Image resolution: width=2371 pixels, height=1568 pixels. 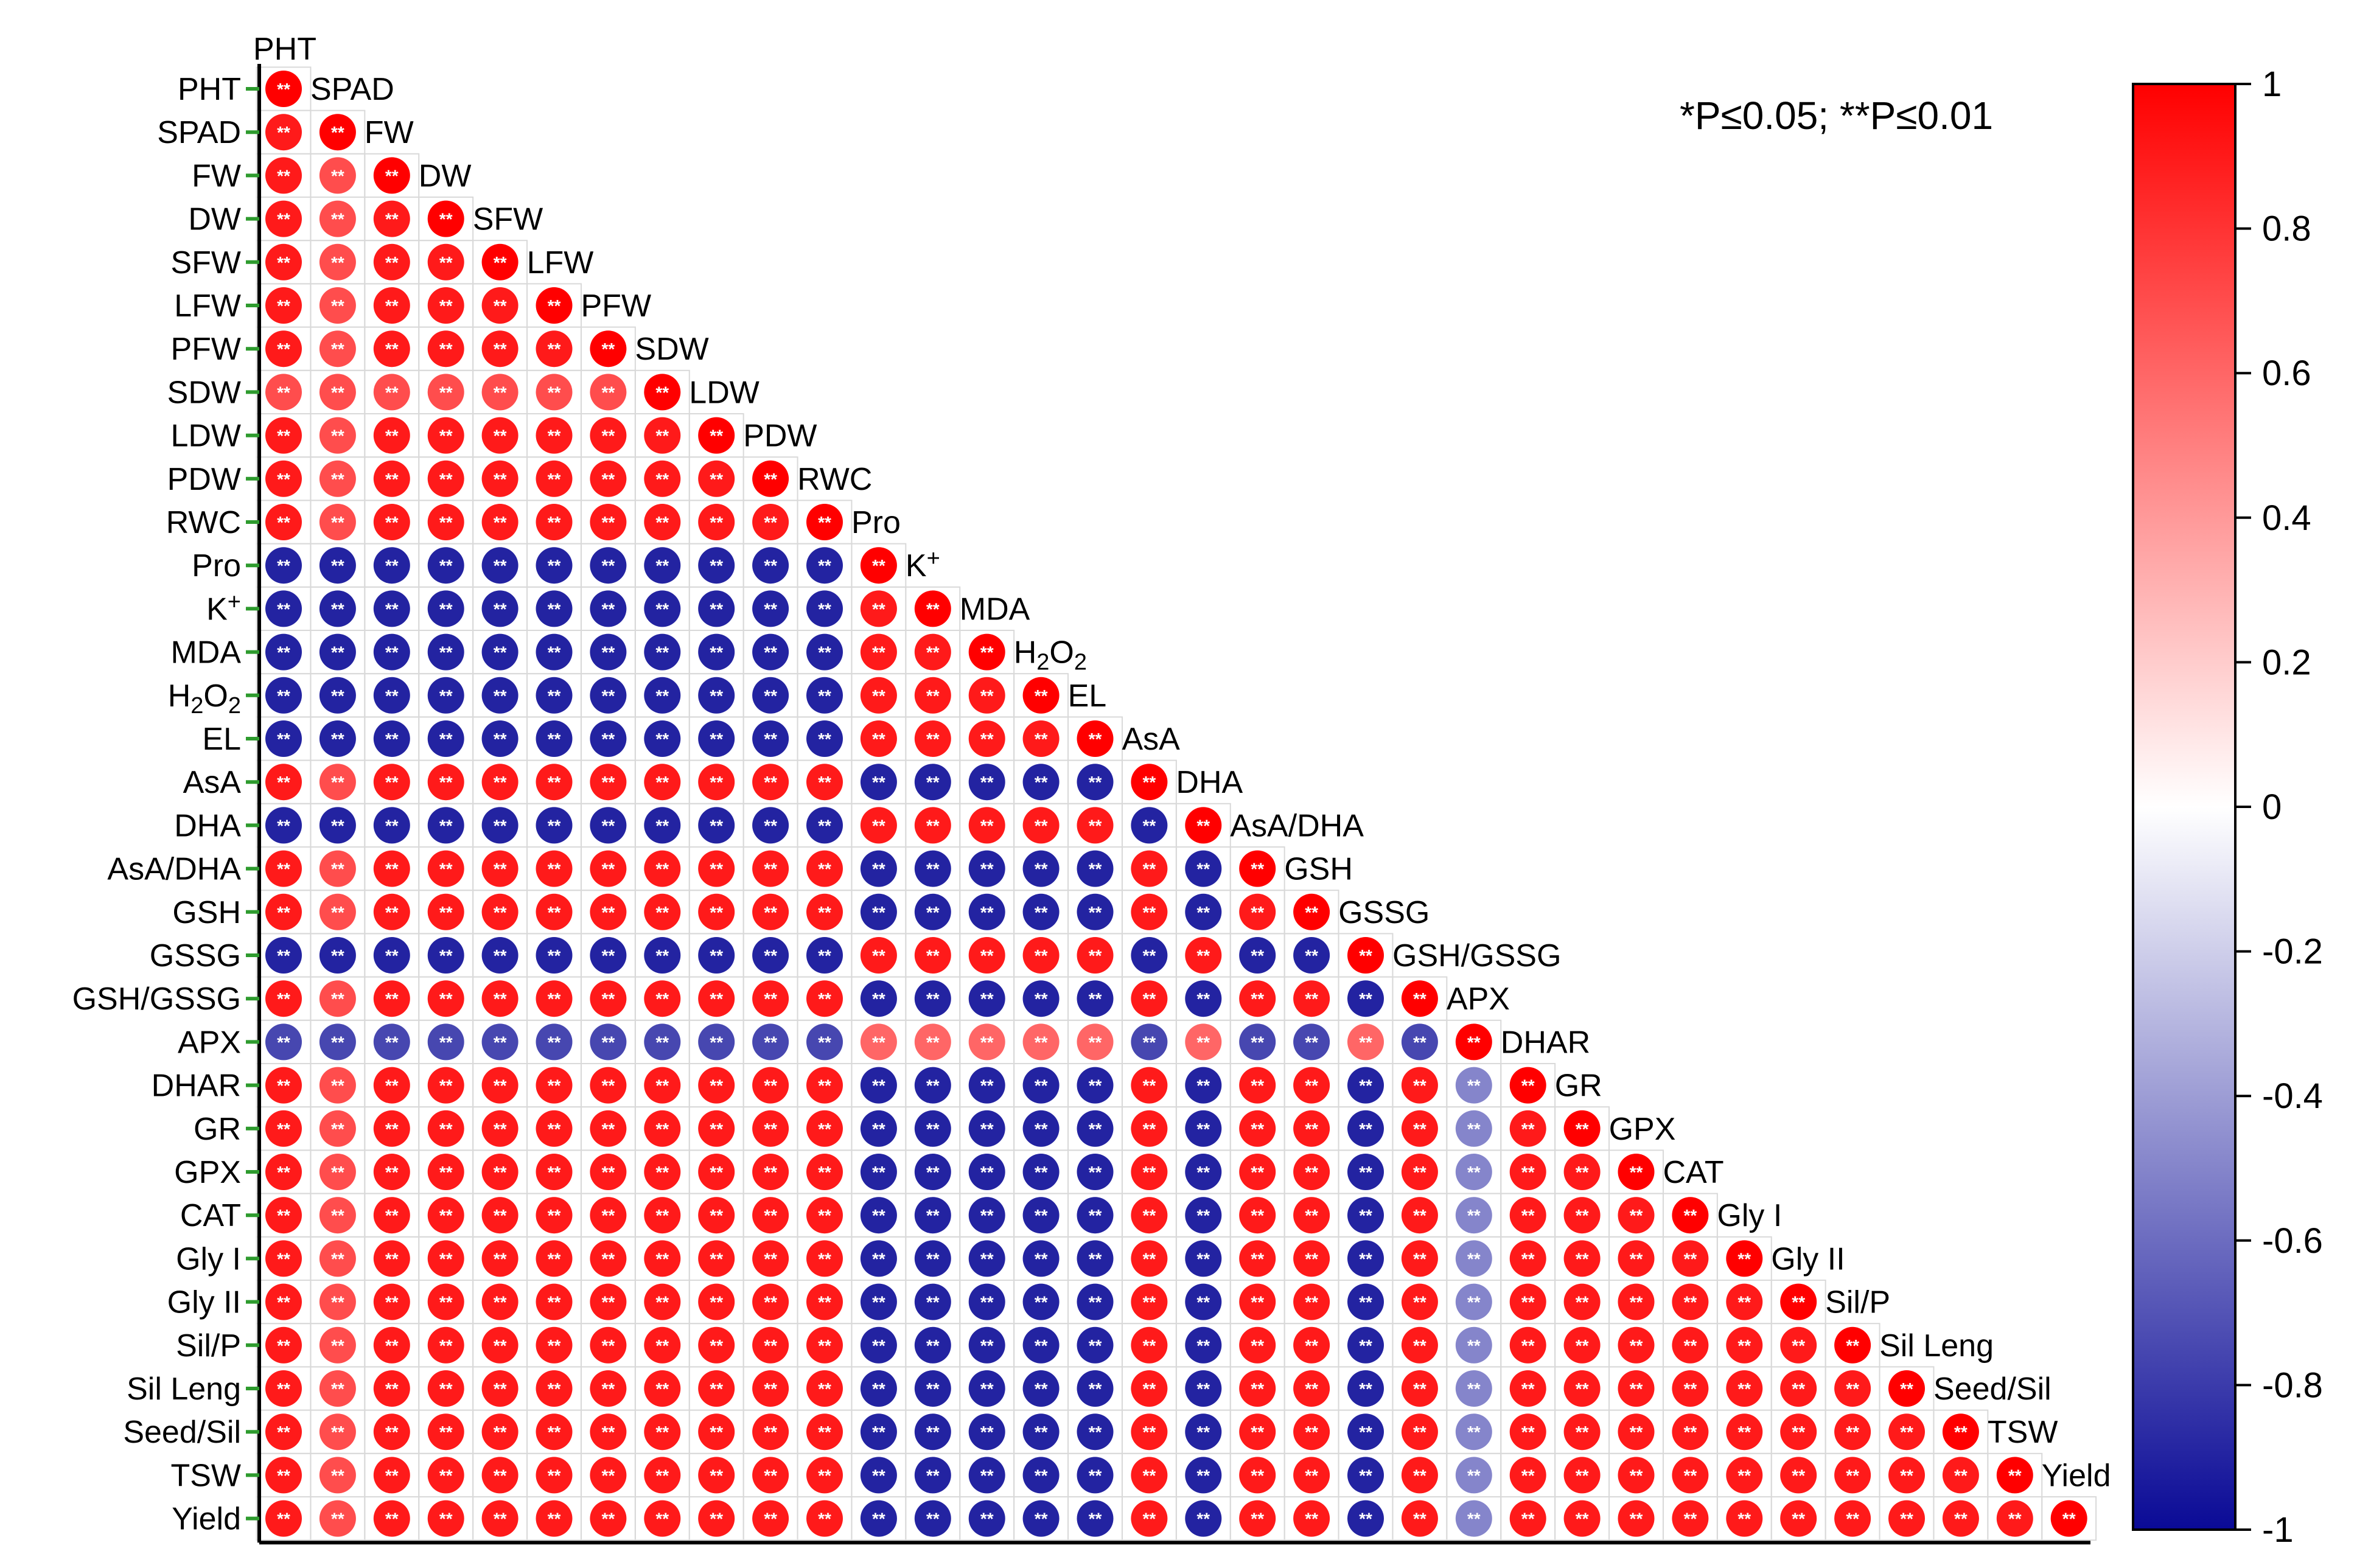 I want to click on row-label-TSW: TSW, so click(x=205, y=1475).